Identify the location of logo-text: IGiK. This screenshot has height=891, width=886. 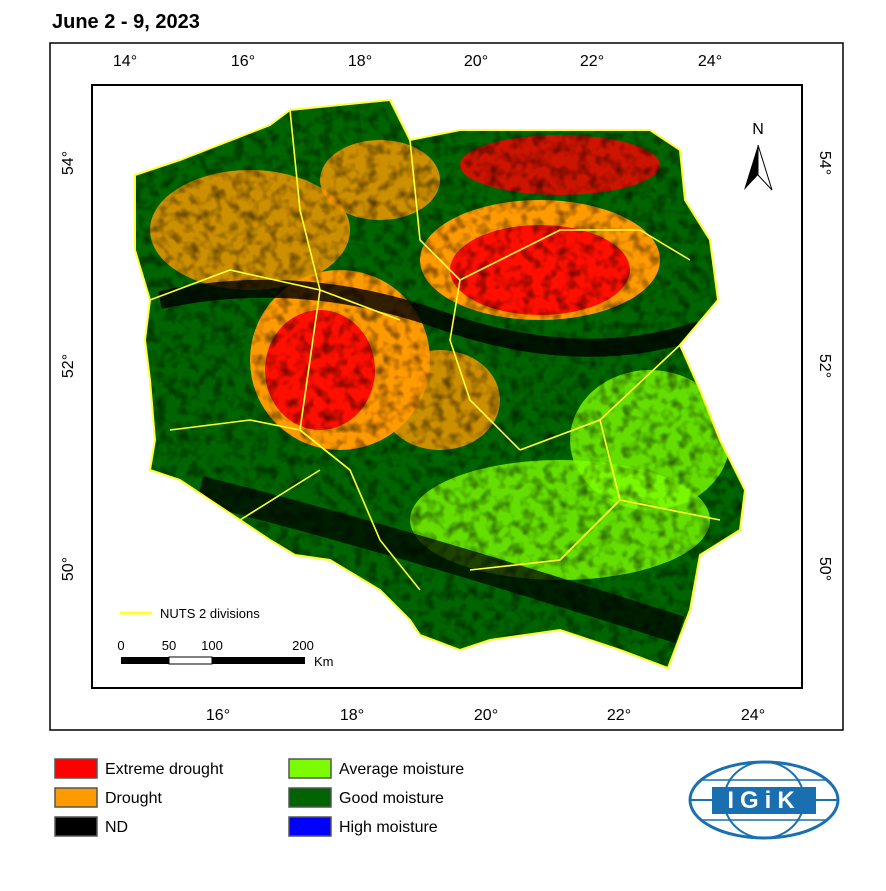
(763, 800).